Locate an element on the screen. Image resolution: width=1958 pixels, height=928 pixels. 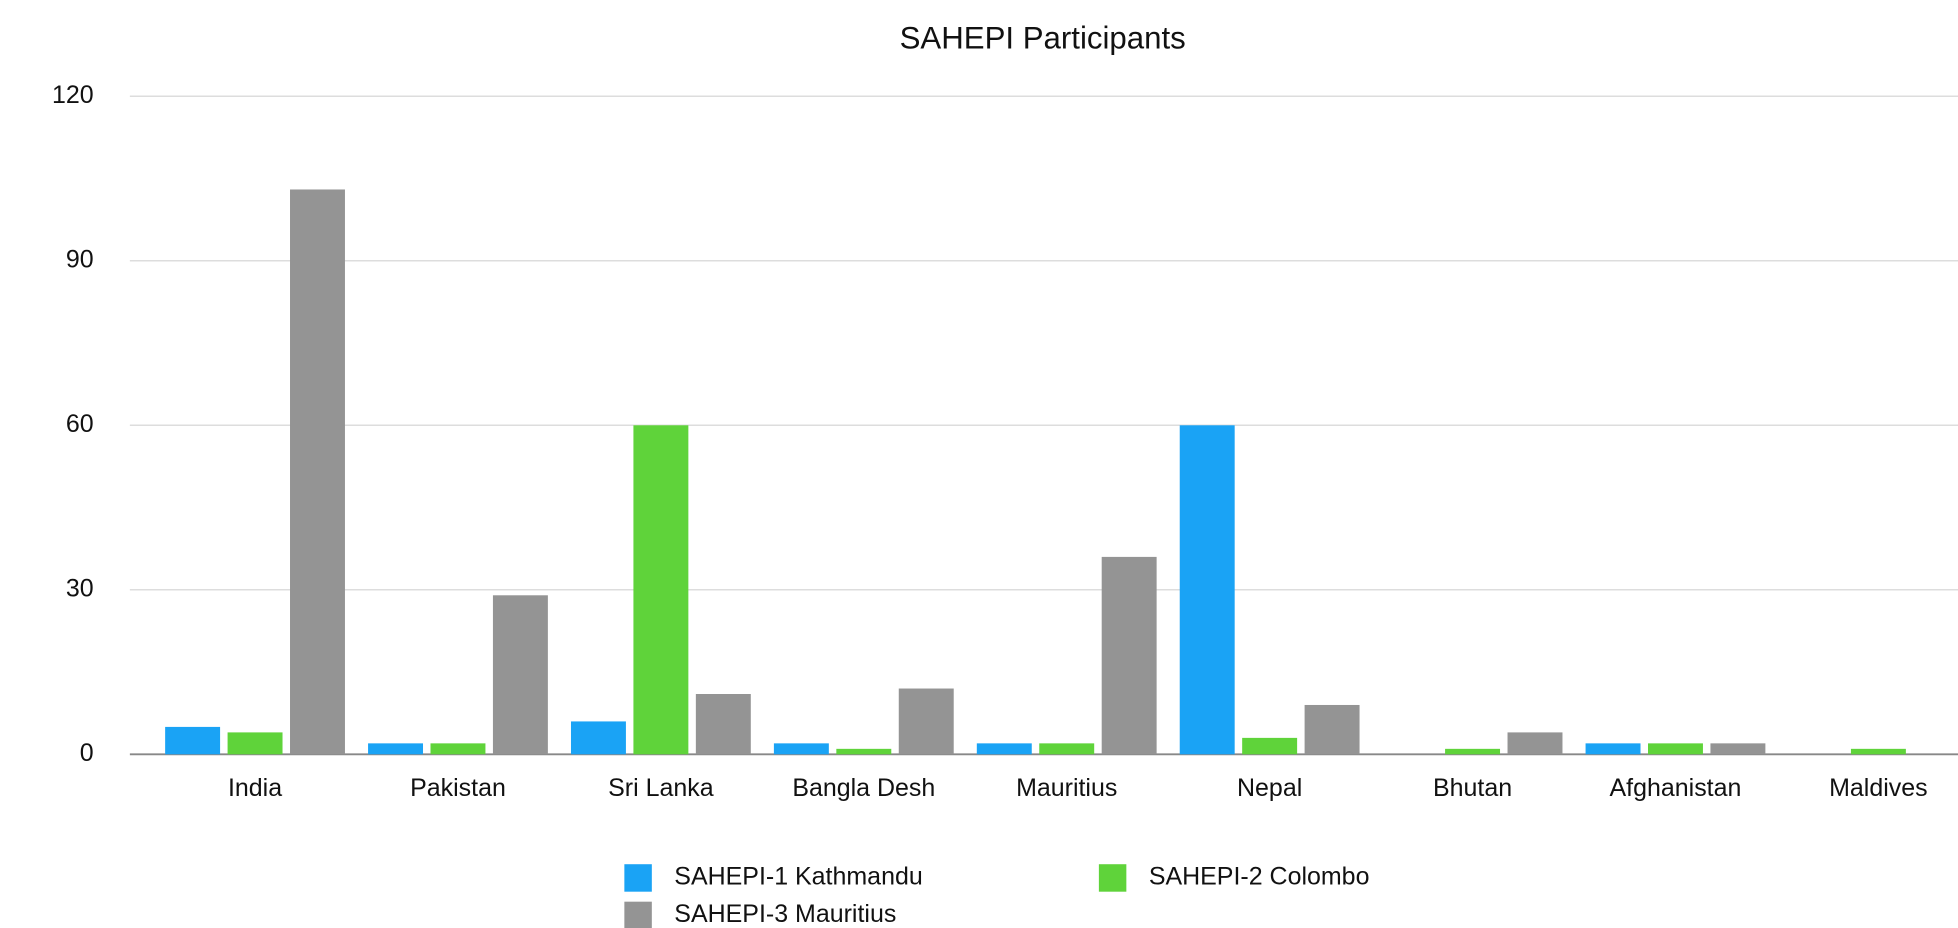
x-tick-label: Bhutan is located at coordinates (1472, 788).